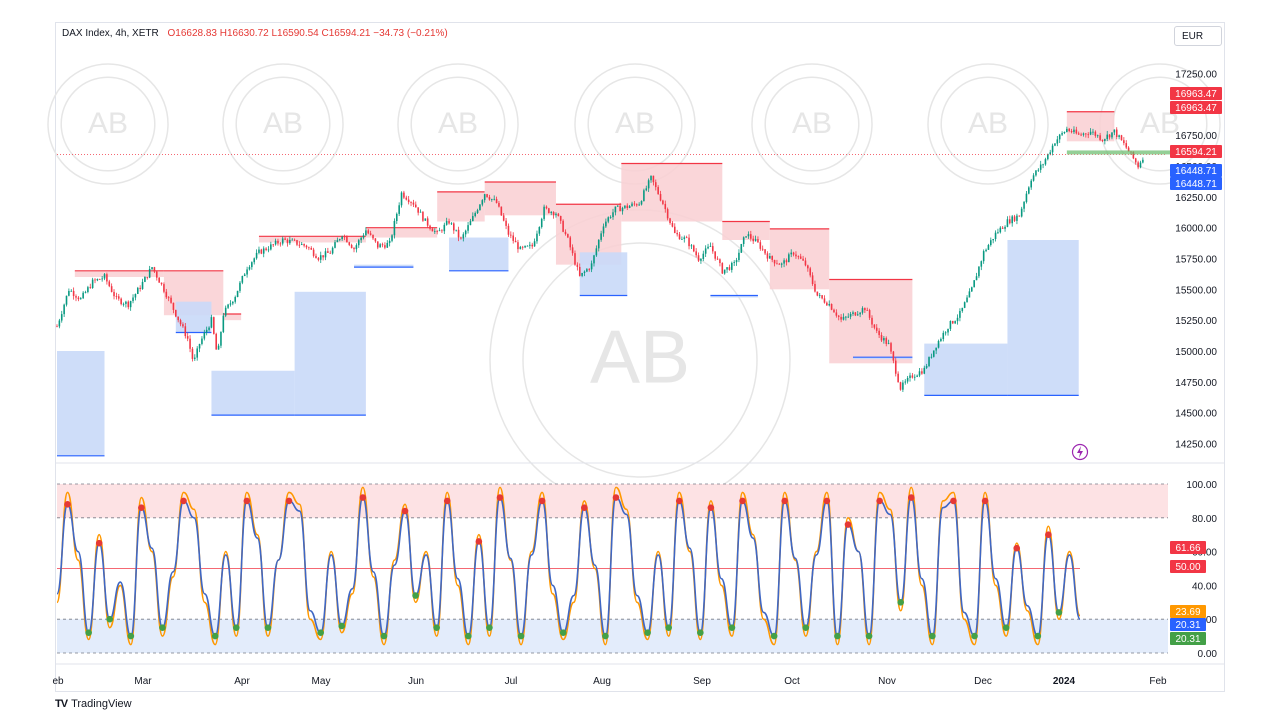  I want to click on resistance-zone, so click(672, 192).